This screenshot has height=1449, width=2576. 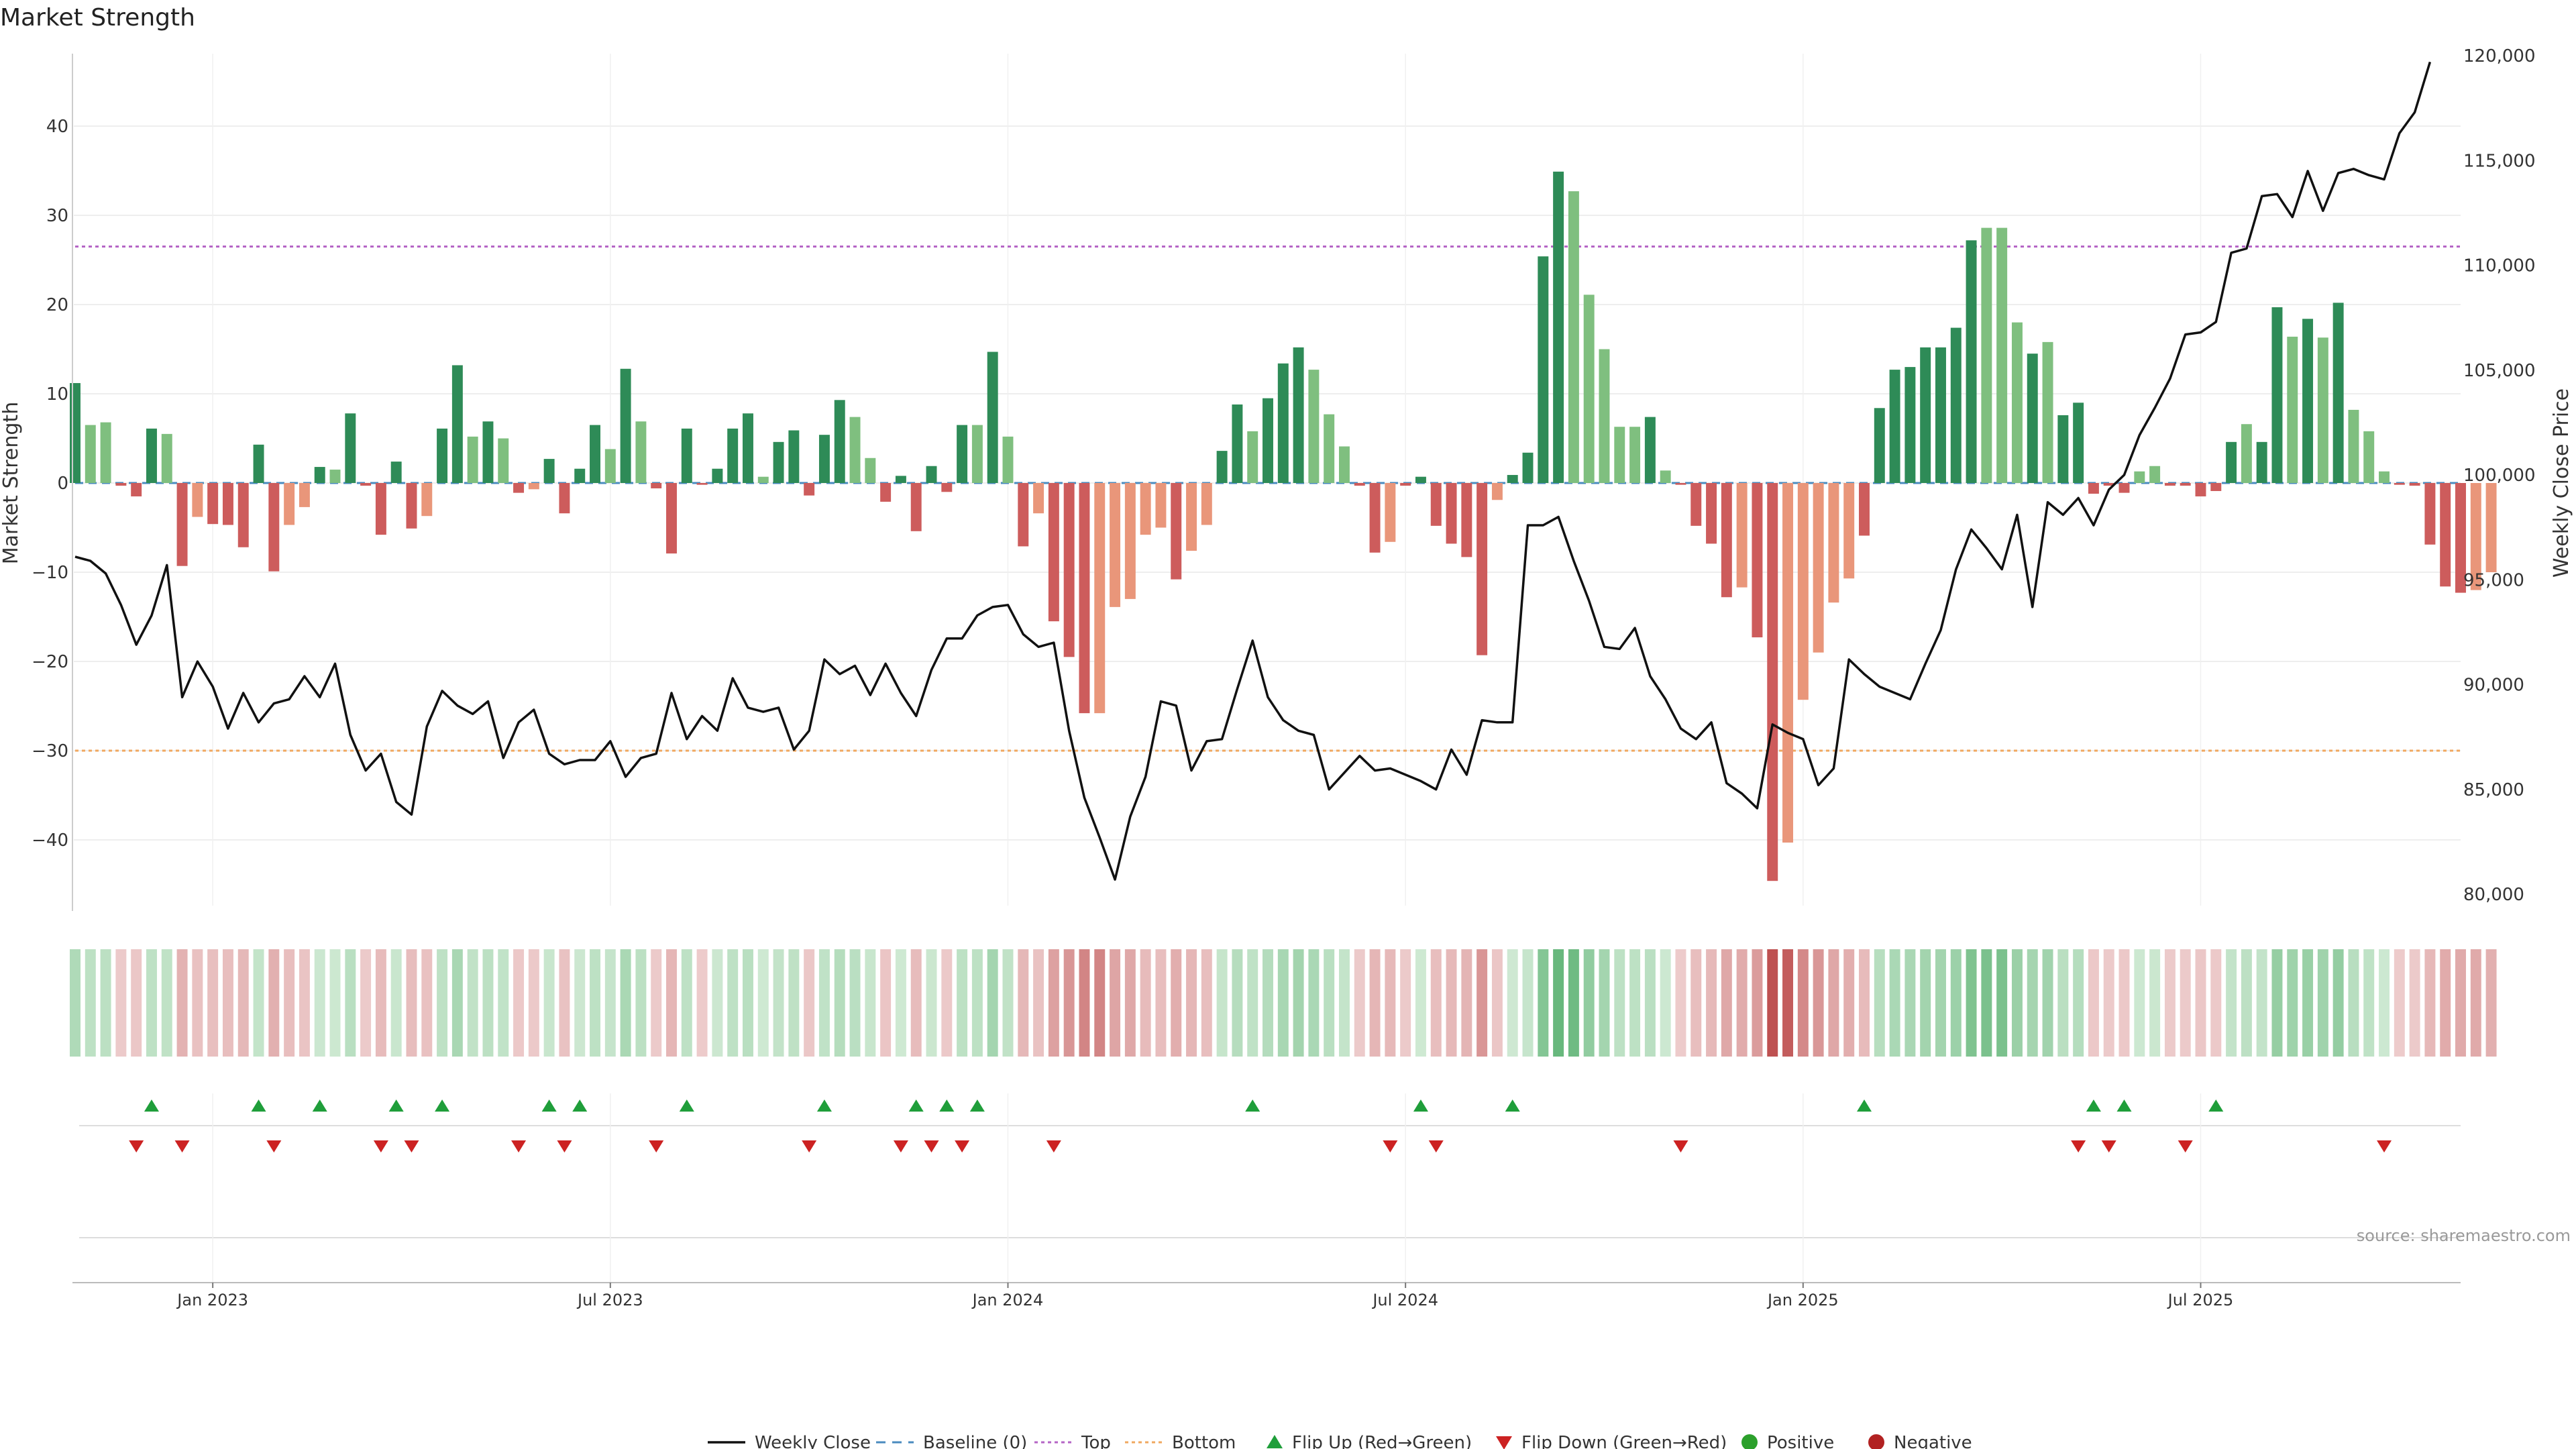 What do you see at coordinates (975, 1441) in the screenshot?
I see `legend-label: Baseline (0)` at bounding box center [975, 1441].